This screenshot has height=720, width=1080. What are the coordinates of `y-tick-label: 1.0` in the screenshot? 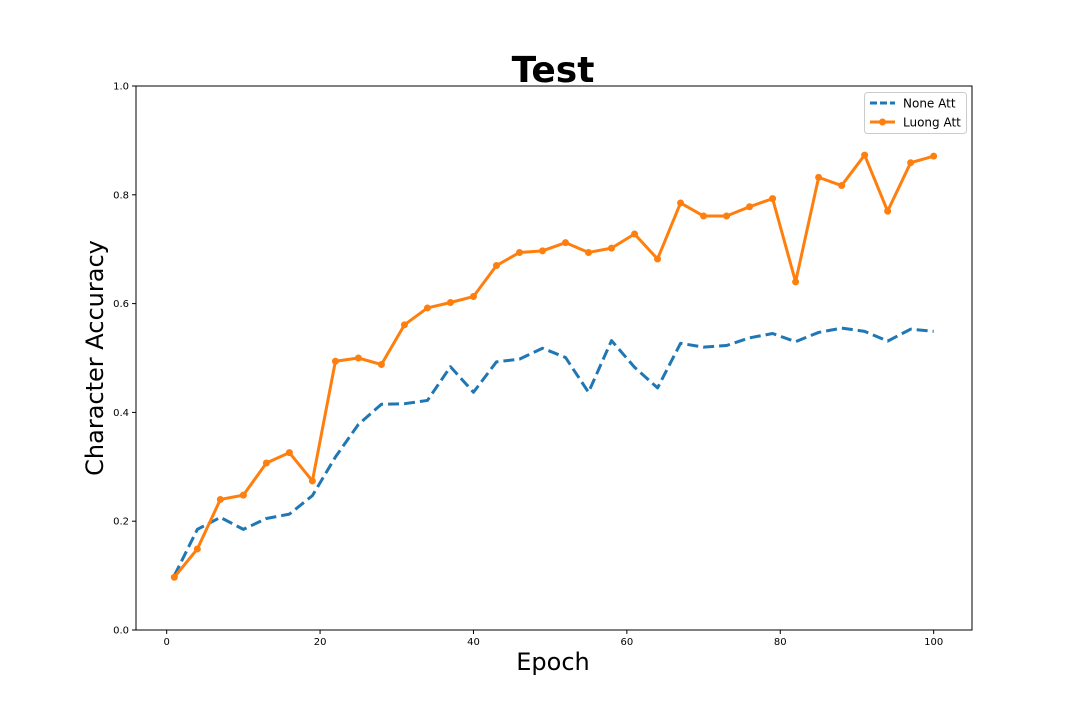 It's located at (121, 87).